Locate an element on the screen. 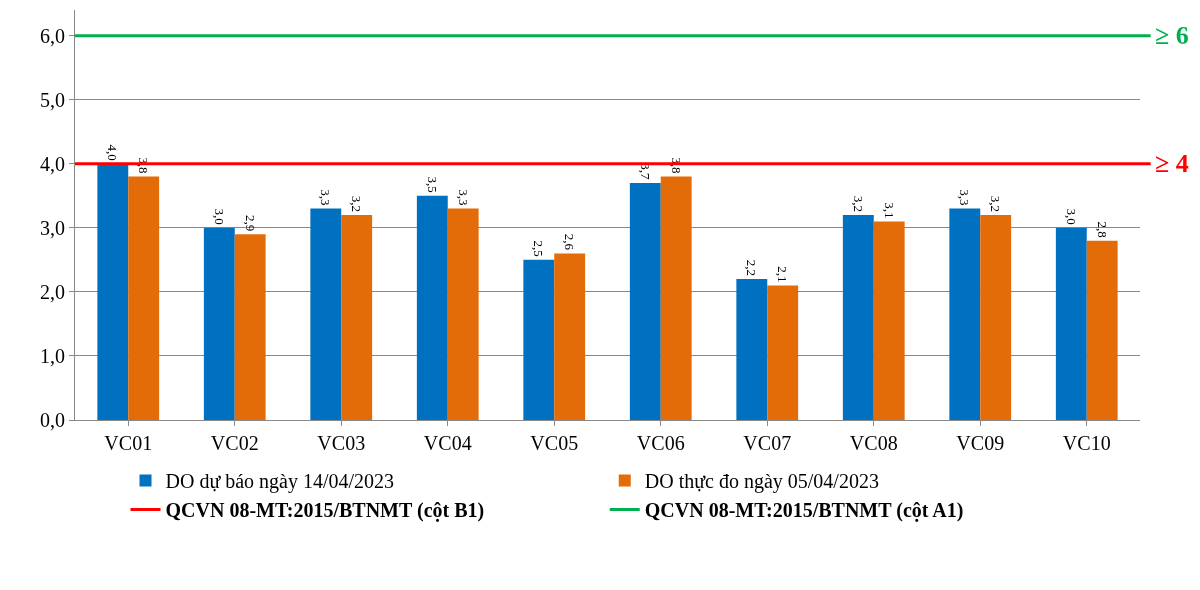 The image size is (1200, 590). x-tick-label: VC10 is located at coordinates (1086, 443).